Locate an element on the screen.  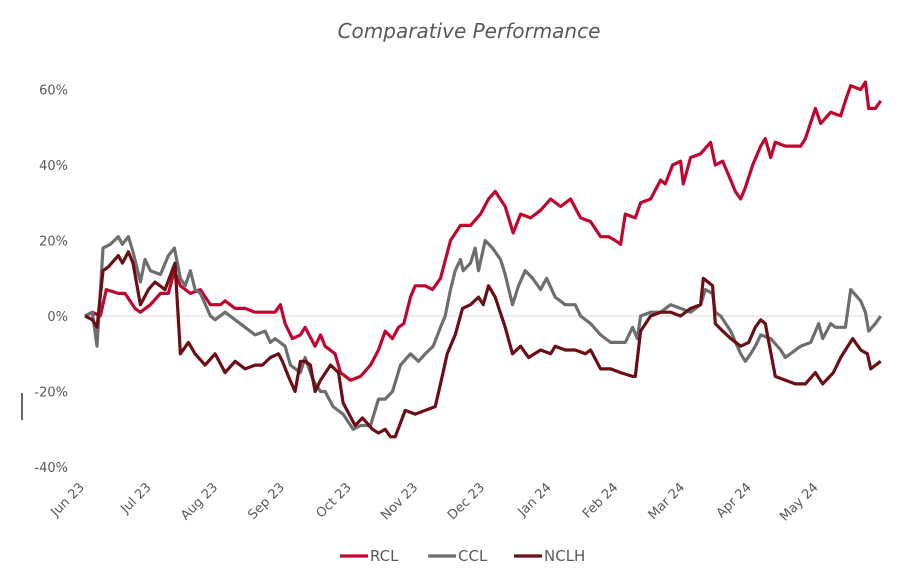
x-tick-label: Feb 24 is located at coordinates (601, 501).